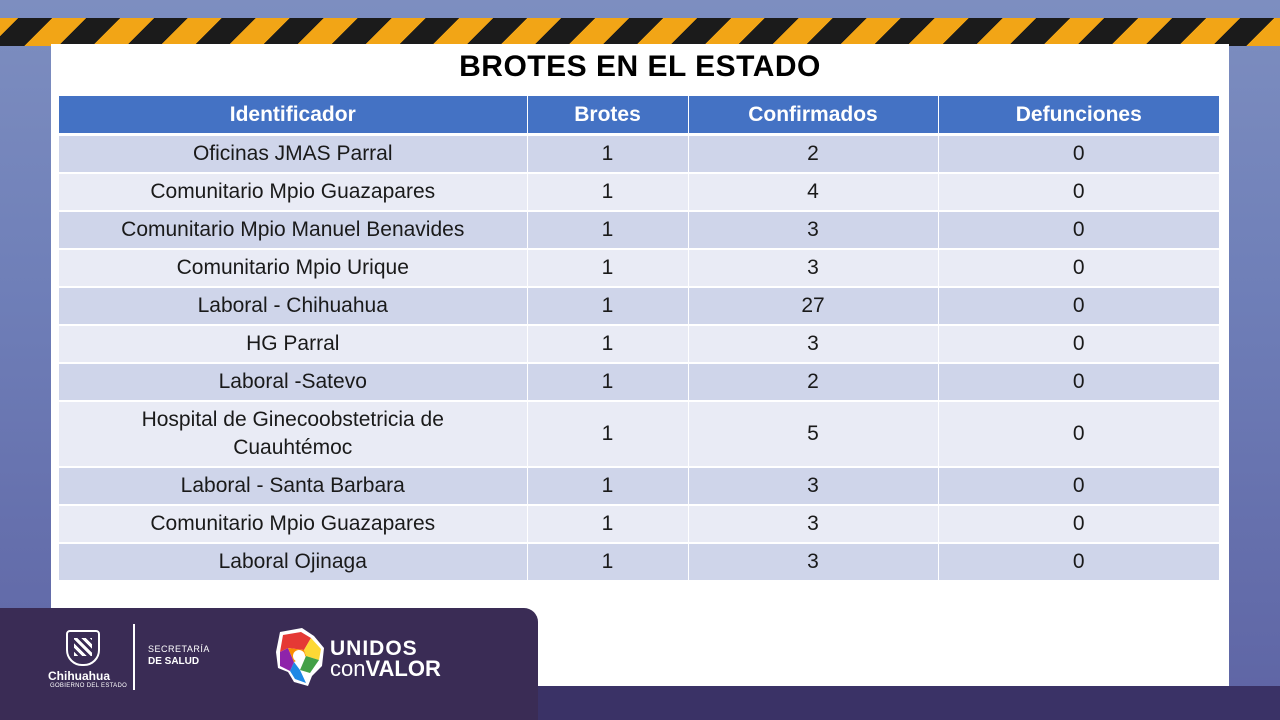 Image resolution: width=1280 pixels, height=720 pixels. Describe the element at coordinates (293, 116) in the screenshot. I see `column-header-identificador: Identificador` at that location.